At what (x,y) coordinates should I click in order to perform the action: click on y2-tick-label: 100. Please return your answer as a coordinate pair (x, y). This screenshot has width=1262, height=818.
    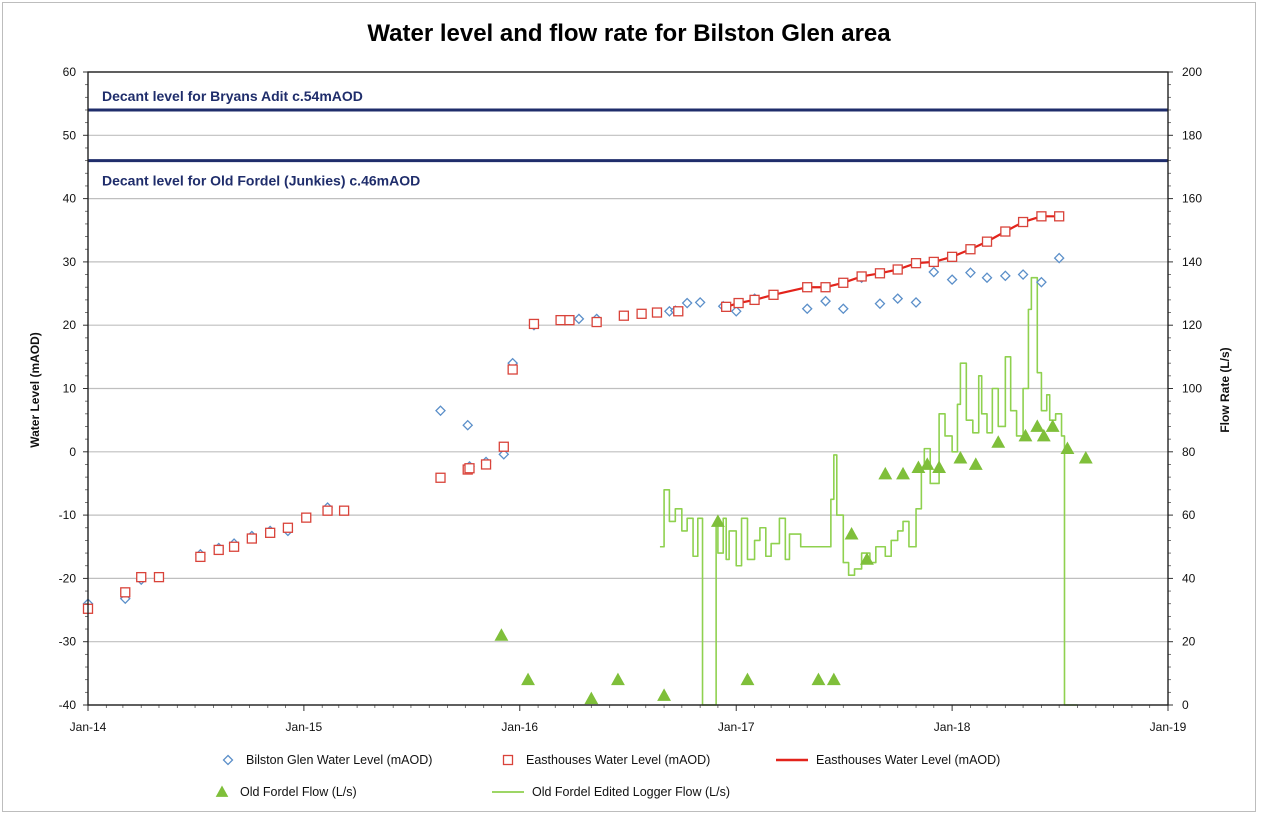
    Looking at the image, I should click on (1192, 389).